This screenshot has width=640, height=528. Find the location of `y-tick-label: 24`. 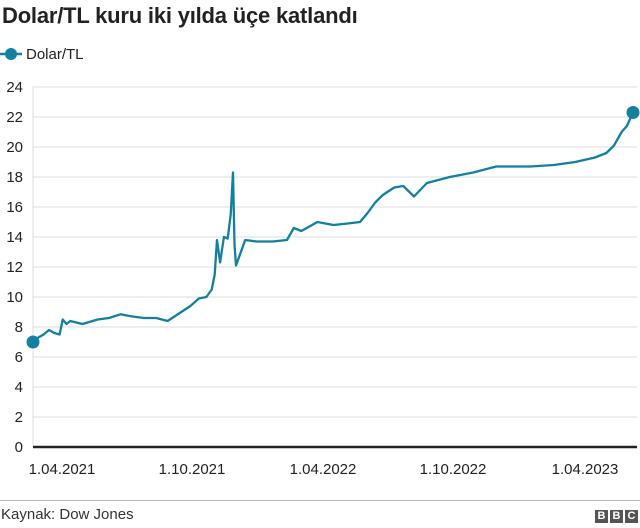

y-tick-label: 24 is located at coordinates (14, 87).